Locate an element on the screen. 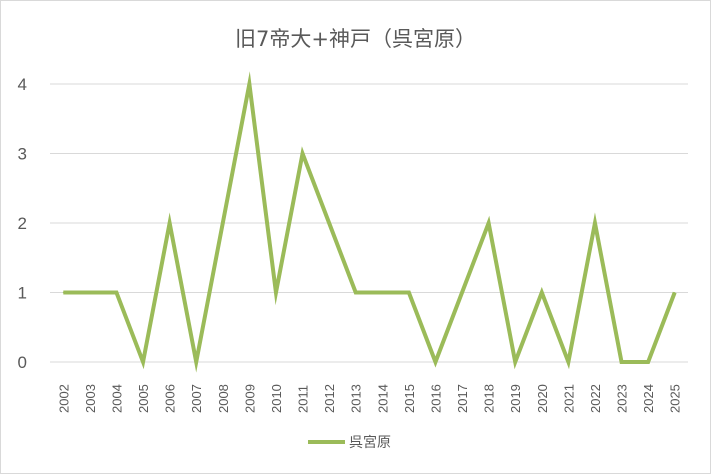 This screenshot has height=474, width=711. x-tick-label: 2003 is located at coordinates (90, 398).